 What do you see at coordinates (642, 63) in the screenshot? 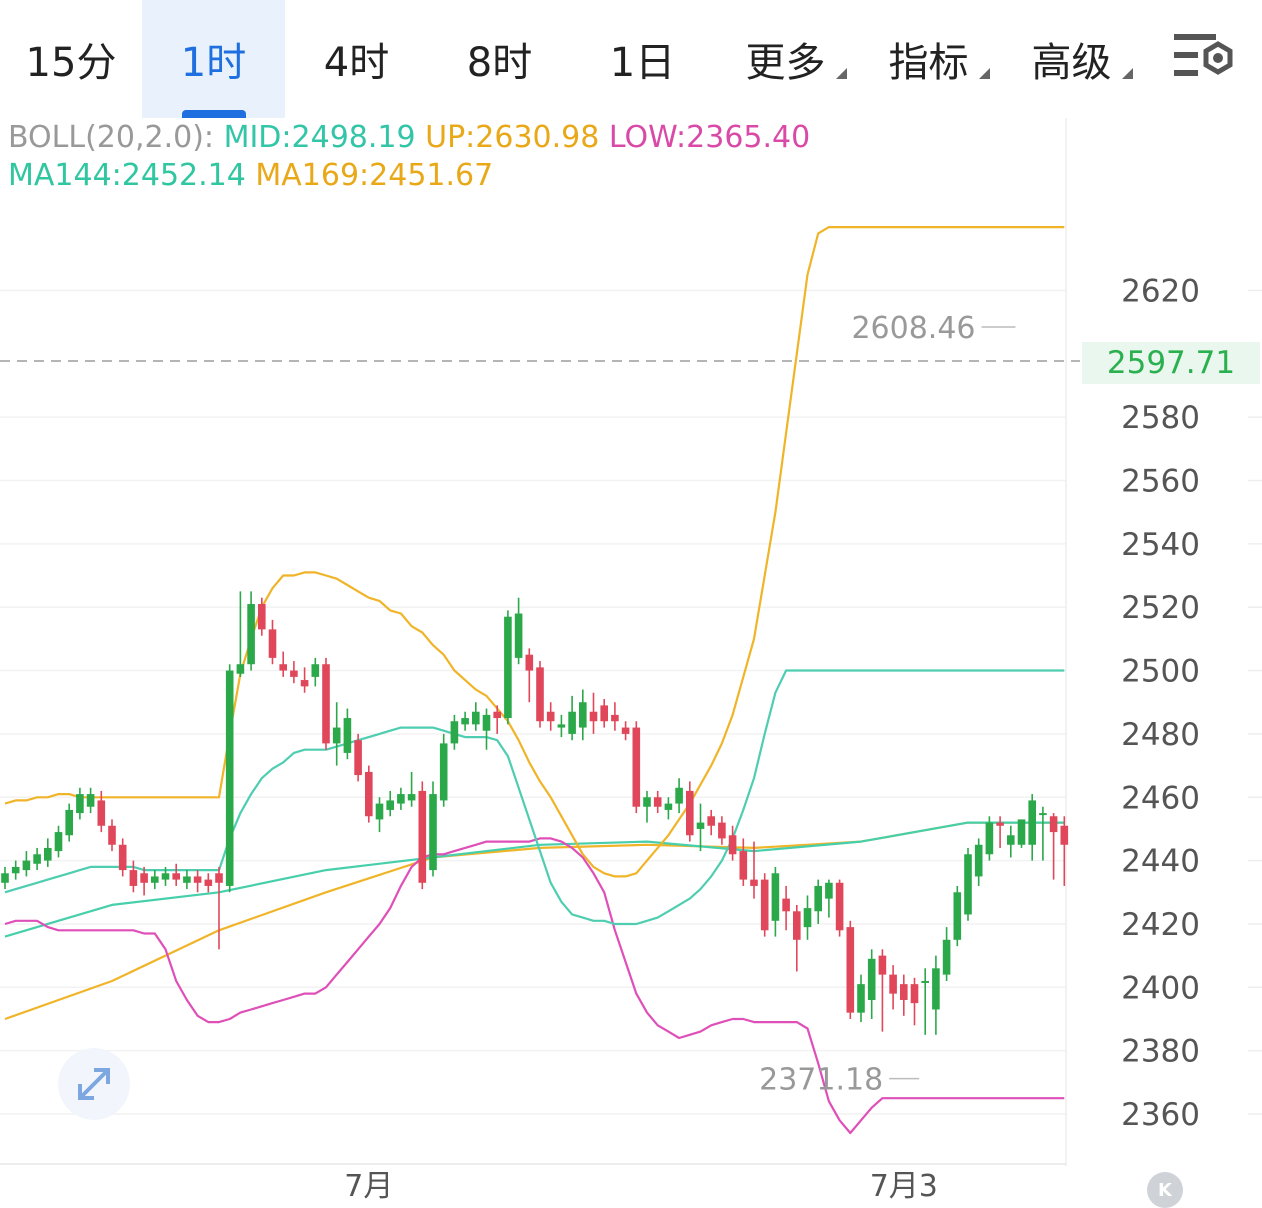
I see `tab-label: 1日` at bounding box center [642, 63].